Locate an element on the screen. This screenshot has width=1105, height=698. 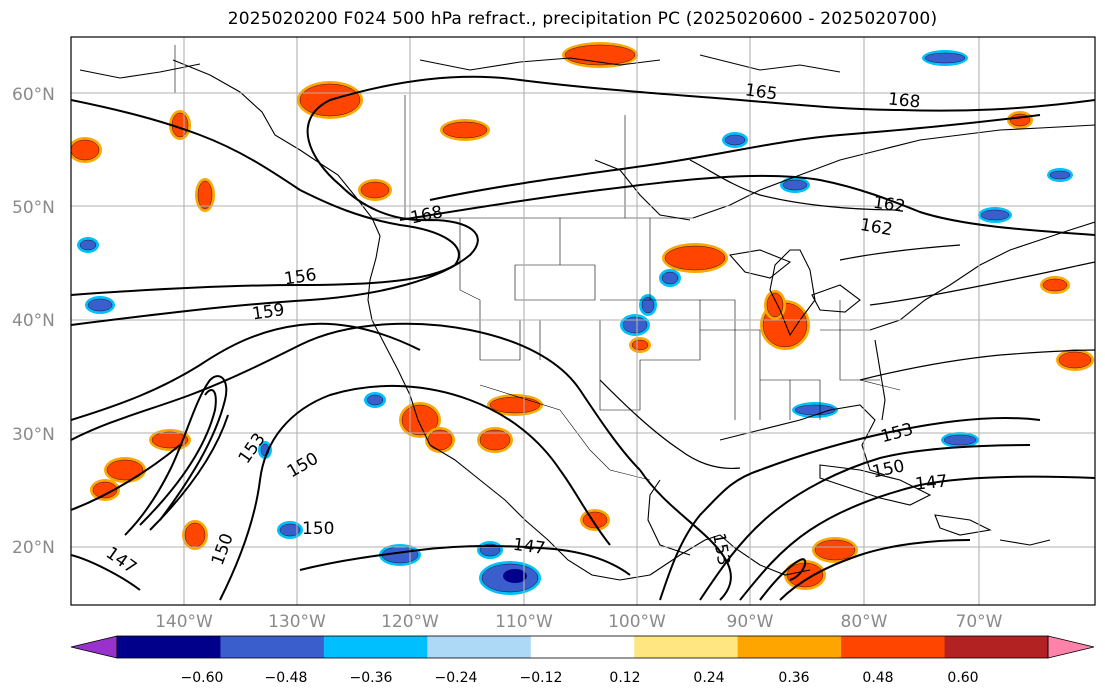
contour-label: 159 is located at coordinates (268, 312).